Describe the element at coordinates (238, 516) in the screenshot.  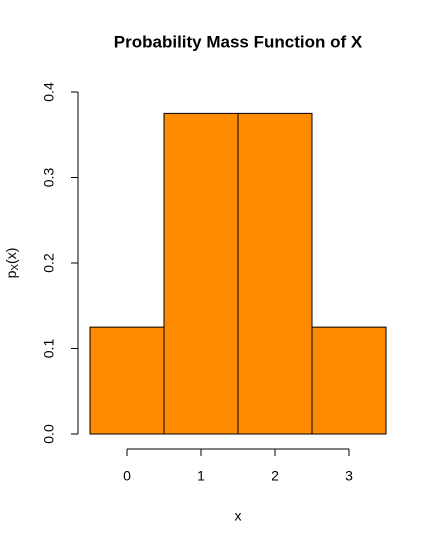
I see `x-axis-label: x` at that location.